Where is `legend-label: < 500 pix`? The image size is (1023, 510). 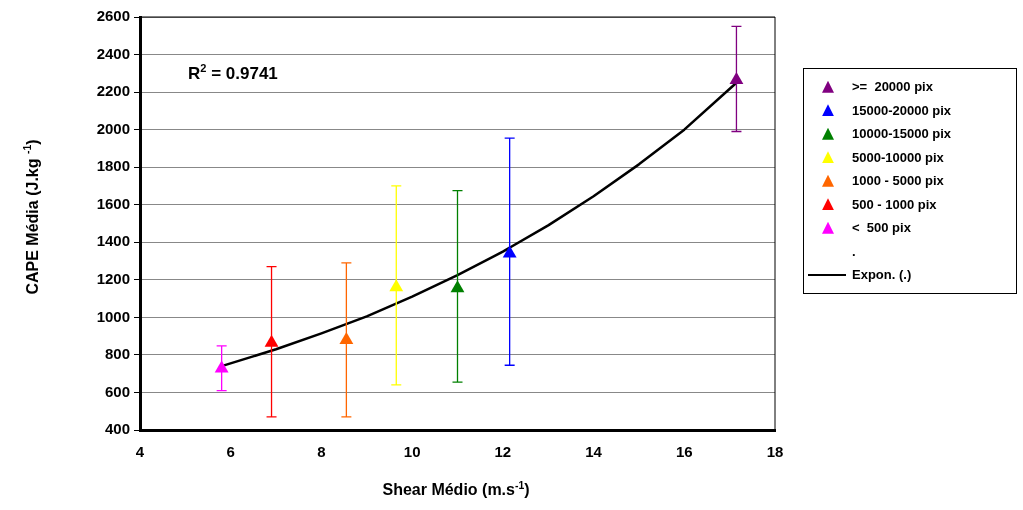 legend-label: < 500 pix is located at coordinates (881, 228).